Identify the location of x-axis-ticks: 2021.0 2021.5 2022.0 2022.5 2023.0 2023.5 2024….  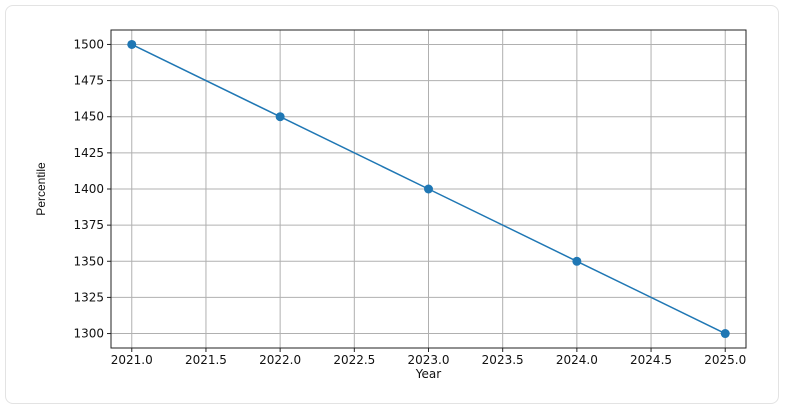
(428, 357).